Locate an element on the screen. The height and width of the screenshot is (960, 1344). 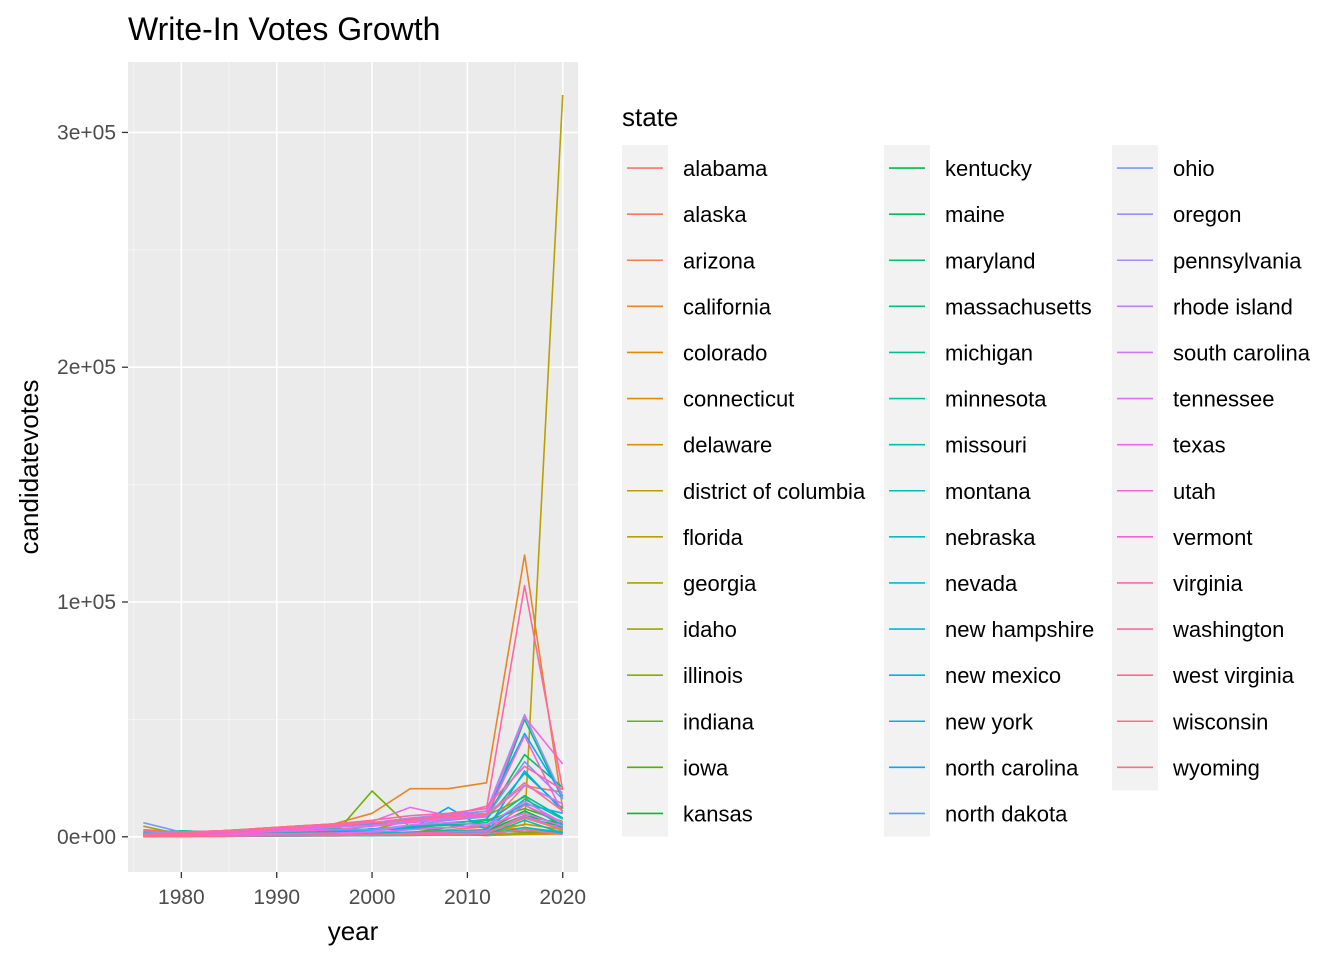
y-axis: 0e+00 1e+05 2e+05 3e+05 is located at coordinates (92, 485).